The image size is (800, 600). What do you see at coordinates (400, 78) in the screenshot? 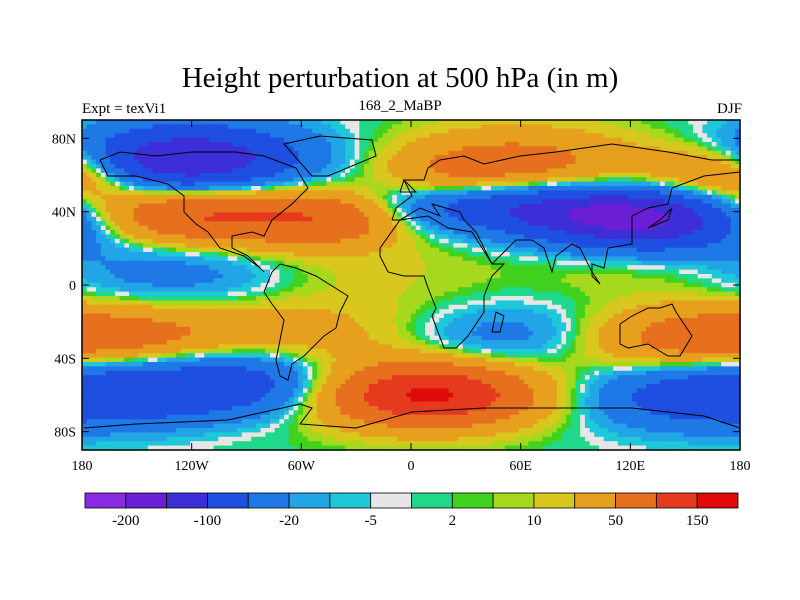
I see `chart-title: Height perturbation at 500 hPa (in m)` at bounding box center [400, 78].